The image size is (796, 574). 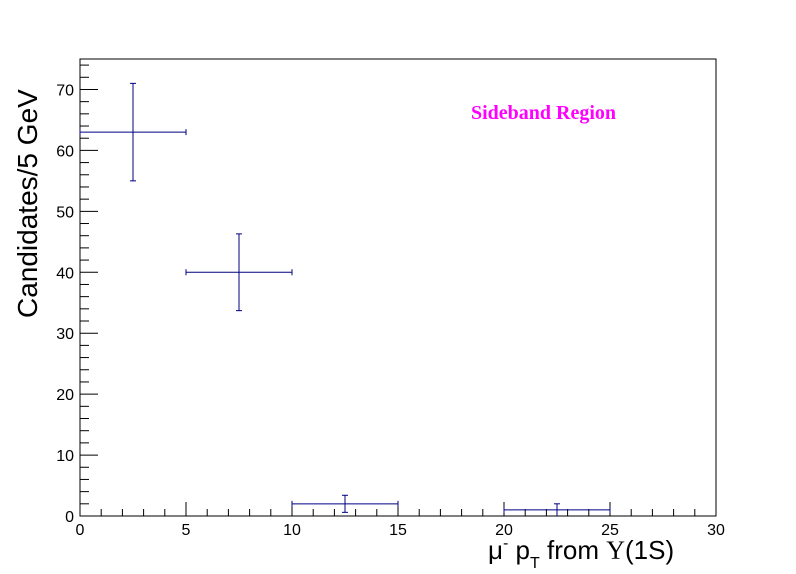 What do you see at coordinates (495, 550) in the screenshot?
I see `x-title-mu: μ` at bounding box center [495, 550].